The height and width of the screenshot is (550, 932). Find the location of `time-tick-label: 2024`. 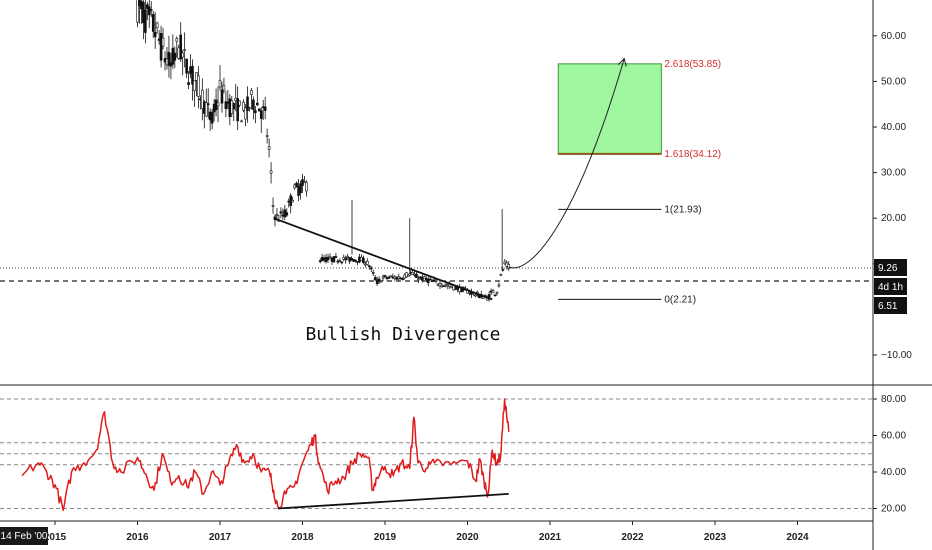

time-tick-label: 2024 is located at coordinates (797, 537).